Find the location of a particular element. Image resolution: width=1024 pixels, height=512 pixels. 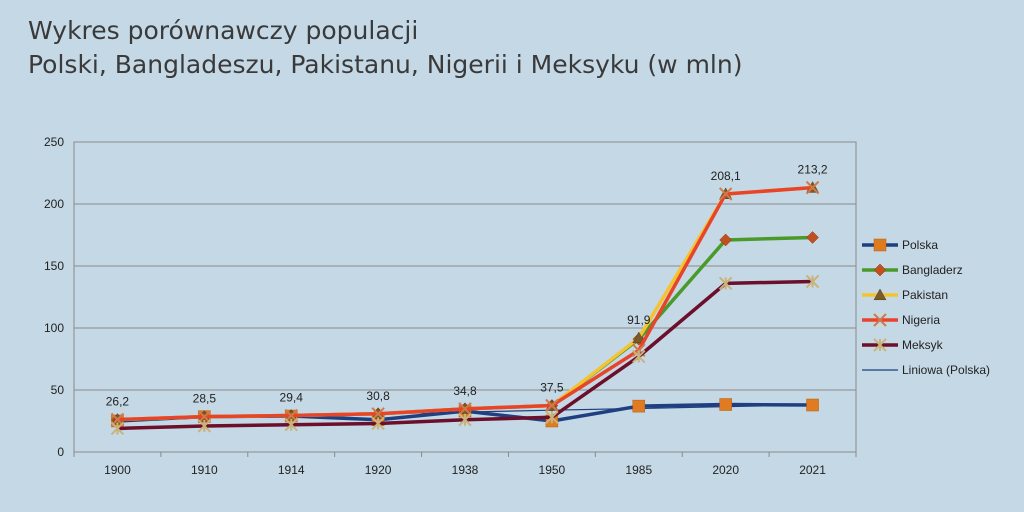

legend-label: Nigeria is located at coordinates (921, 319).